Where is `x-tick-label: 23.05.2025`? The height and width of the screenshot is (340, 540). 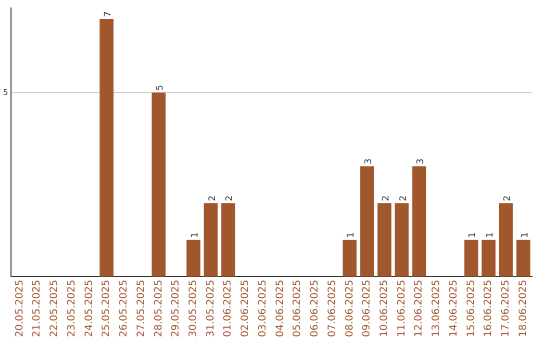
x-tick-label: 23.05.2025 is located at coordinates (72, 309).